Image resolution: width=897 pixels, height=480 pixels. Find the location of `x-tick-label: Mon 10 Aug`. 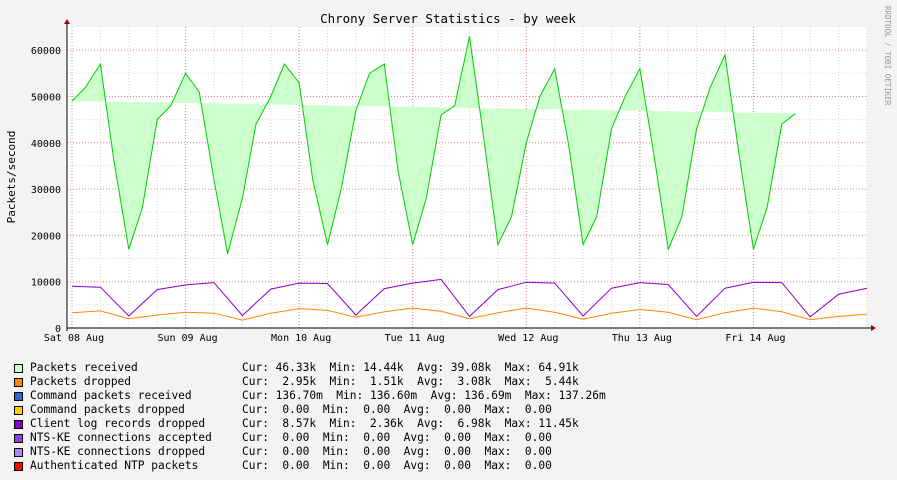

x-tick-label: Mon 10 Aug is located at coordinates (301, 338).